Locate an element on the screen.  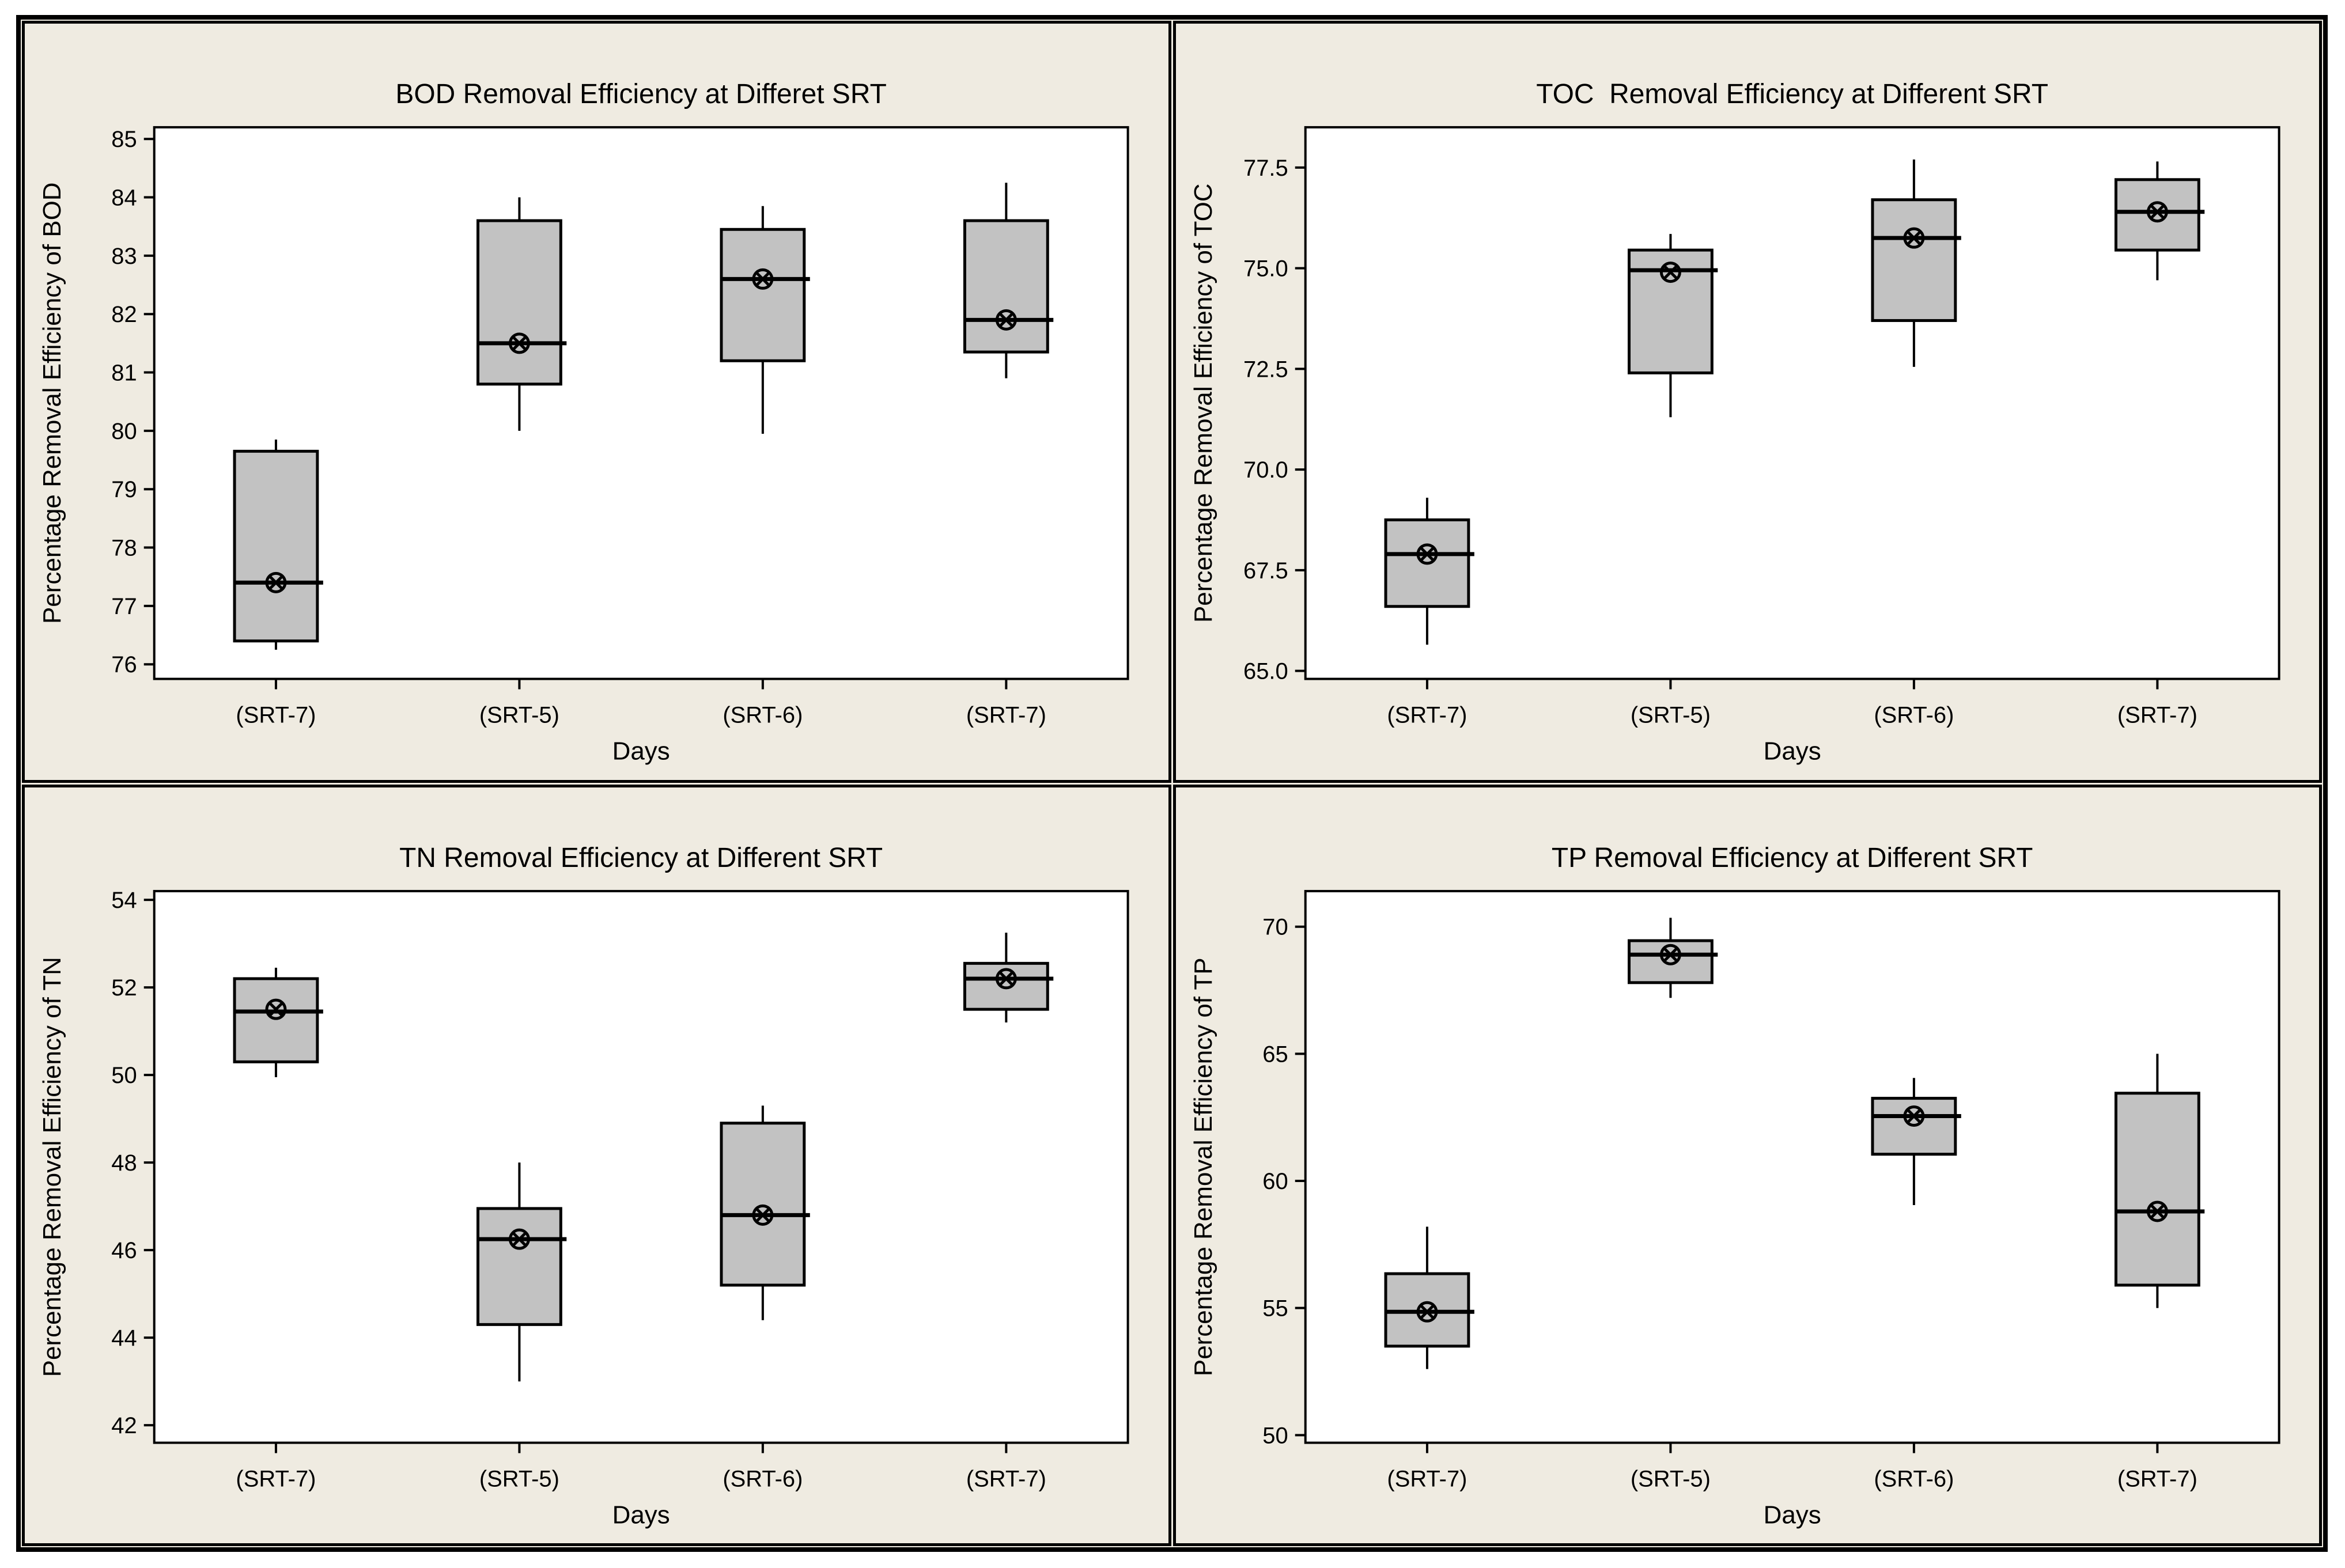
y-tick-label: 48 is located at coordinates (124, 1163).